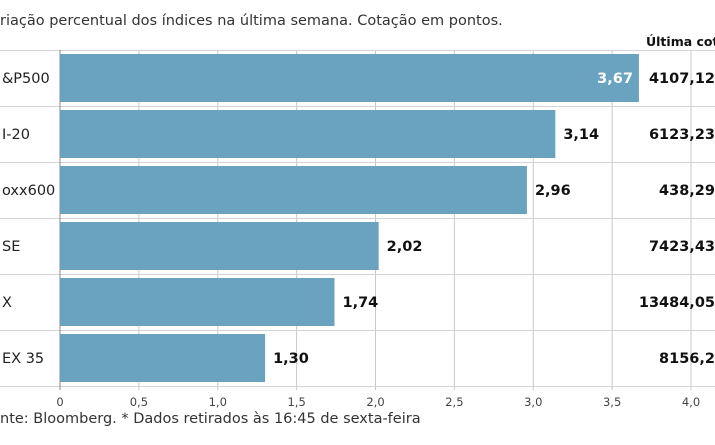 The height and width of the screenshot is (445, 715). Describe the element at coordinates (7, 303) in the screenshot. I see `category-label: X` at that location.